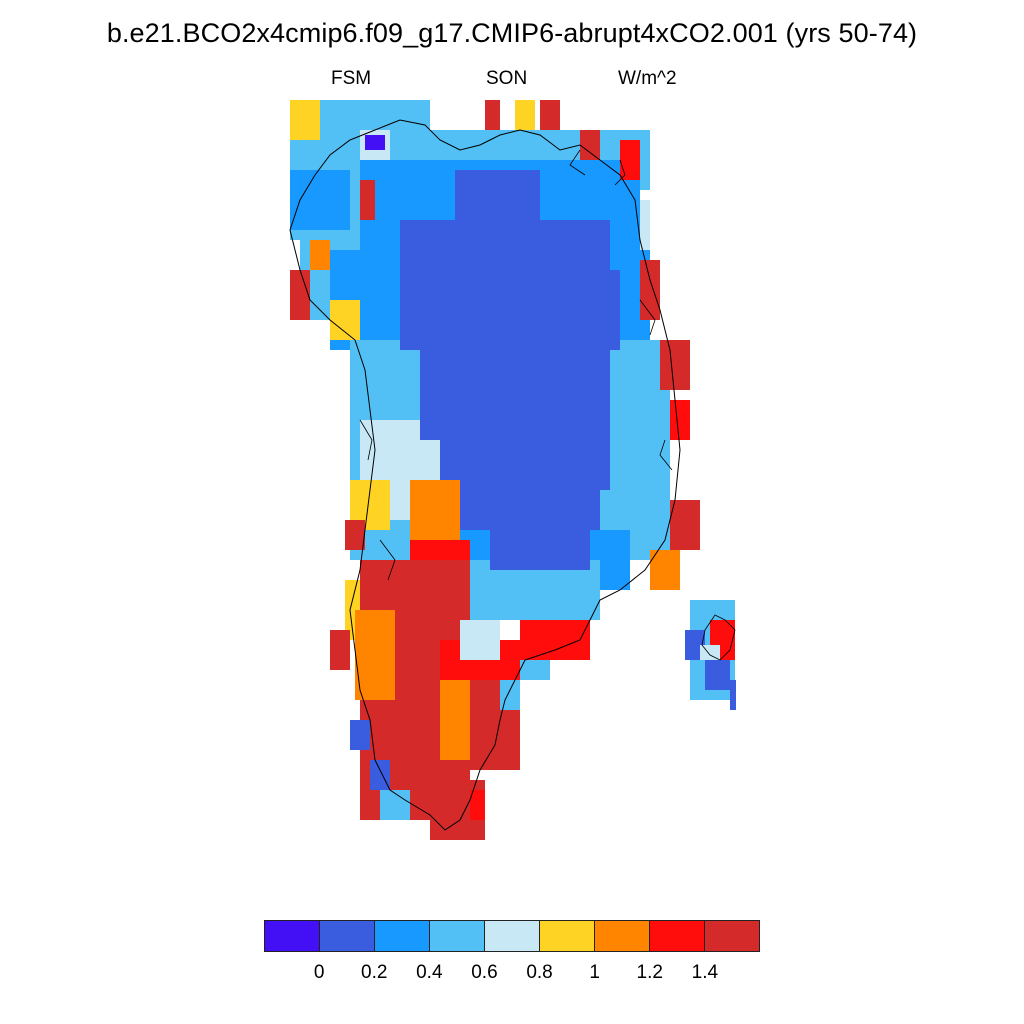 The image size is (1024, 1024). Describe the element at coordinates (319, 972) in the screenshot. I see `colorbar-label: 0` at that location.